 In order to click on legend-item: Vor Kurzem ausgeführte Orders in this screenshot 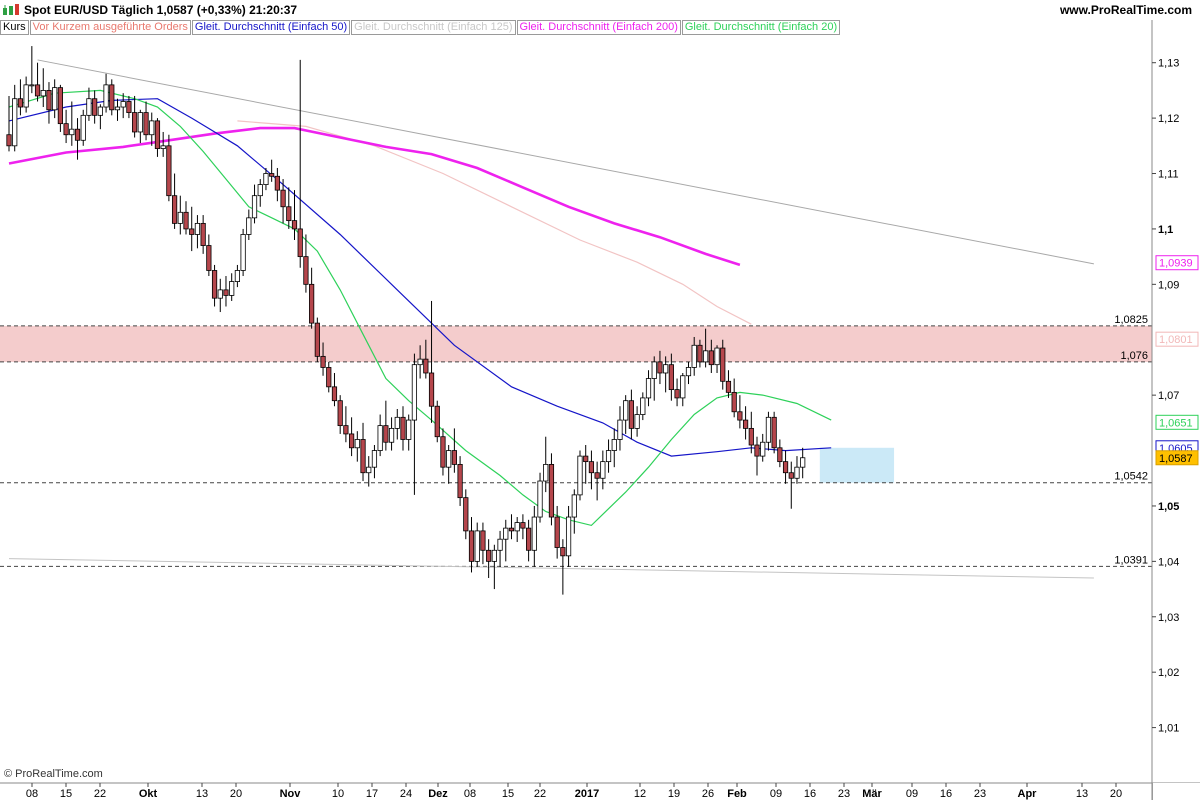, I will do `click(110, 27)`.